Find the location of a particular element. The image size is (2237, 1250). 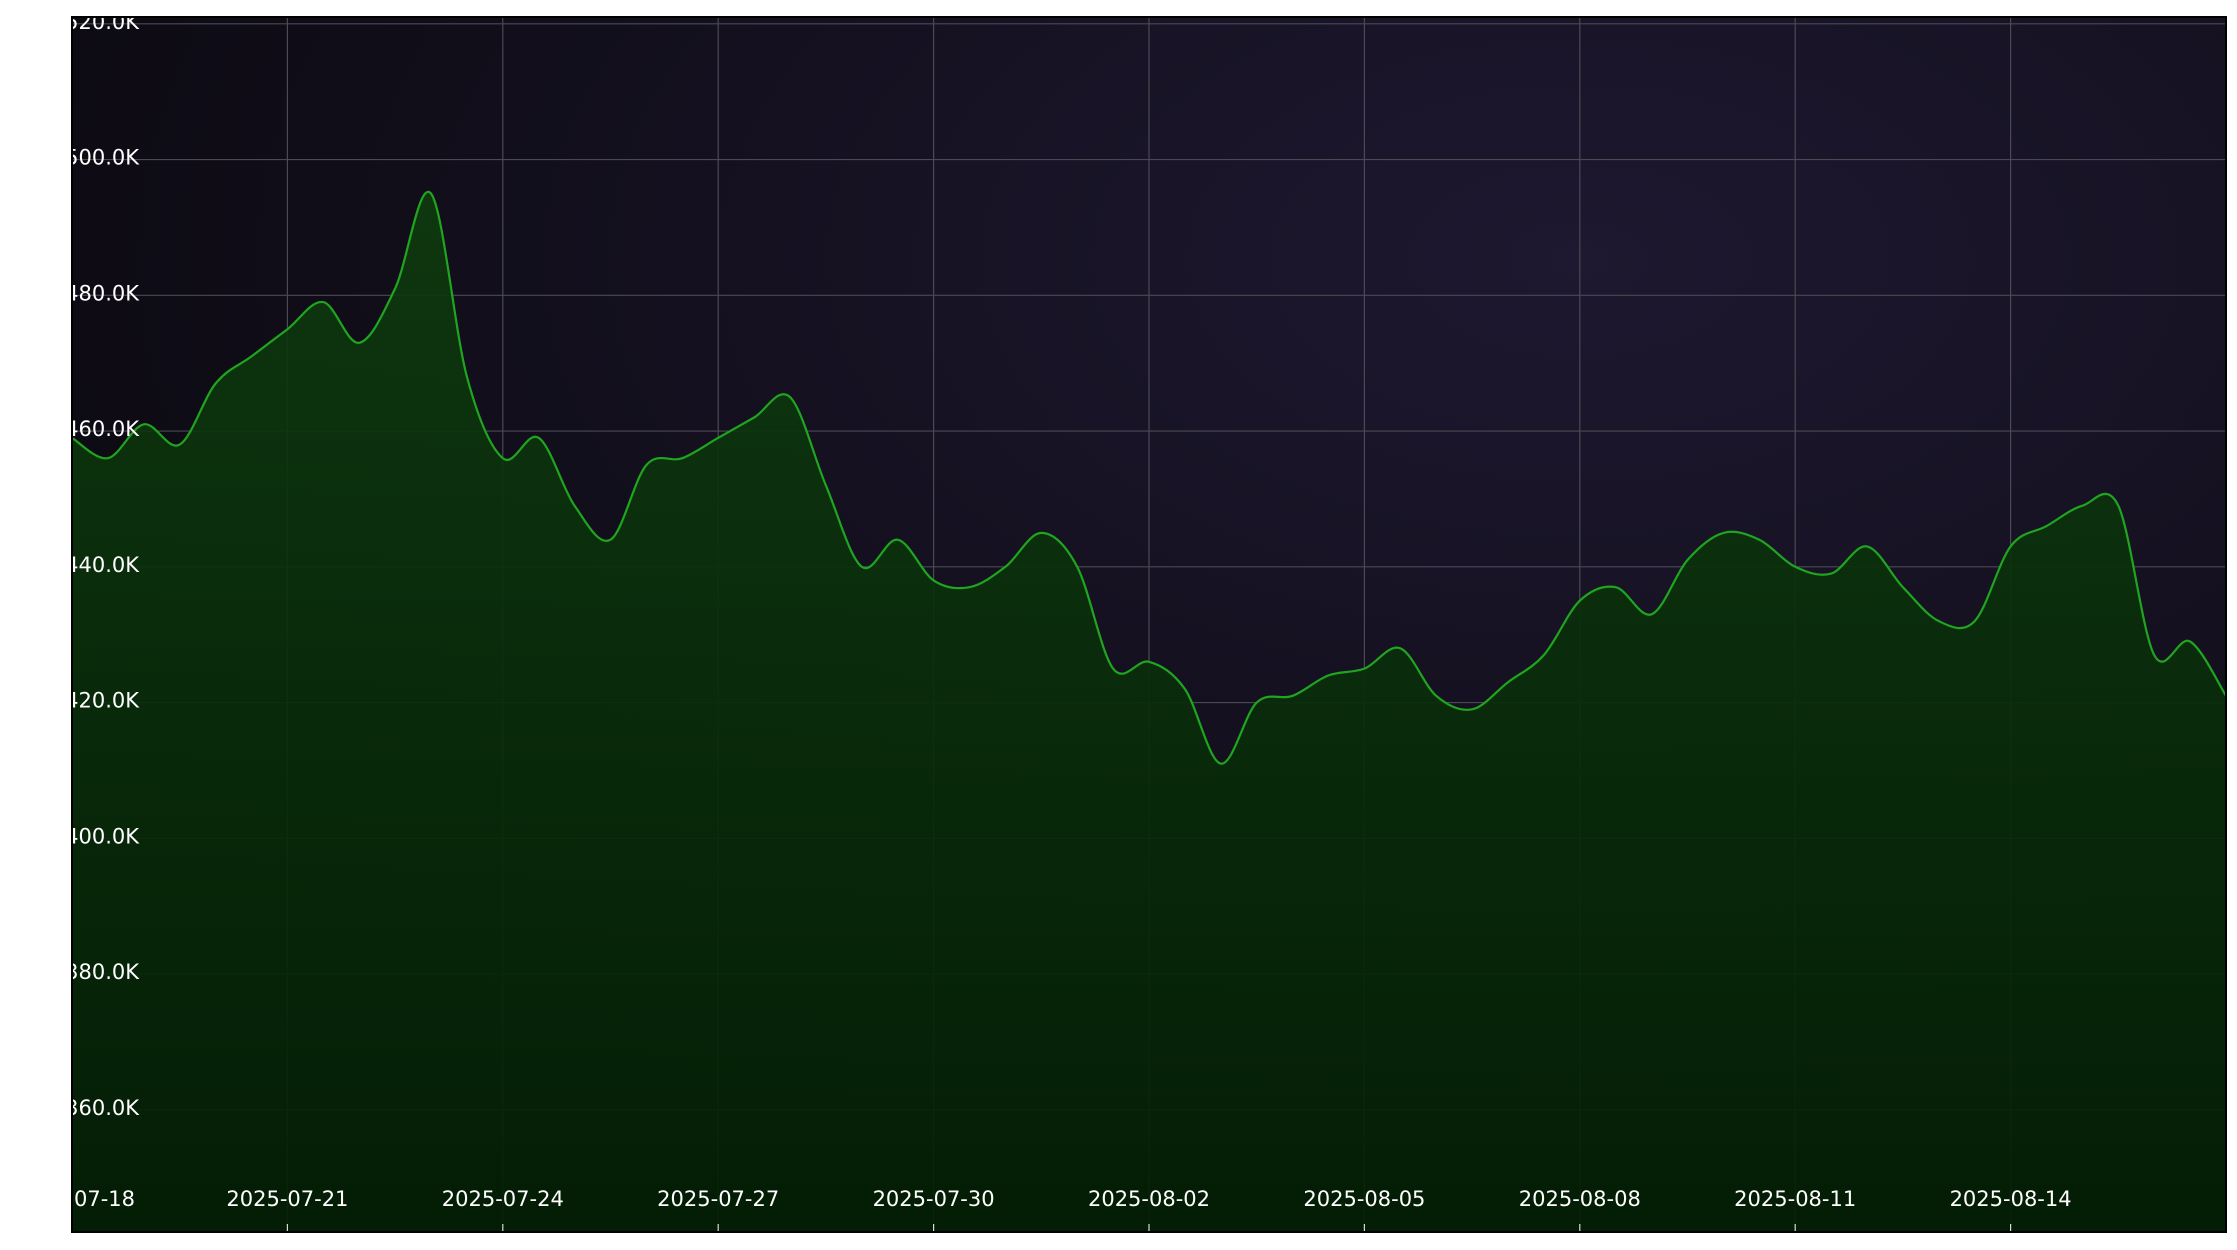

y-tick-label: 420.0K is located at coordinates (102, 701).